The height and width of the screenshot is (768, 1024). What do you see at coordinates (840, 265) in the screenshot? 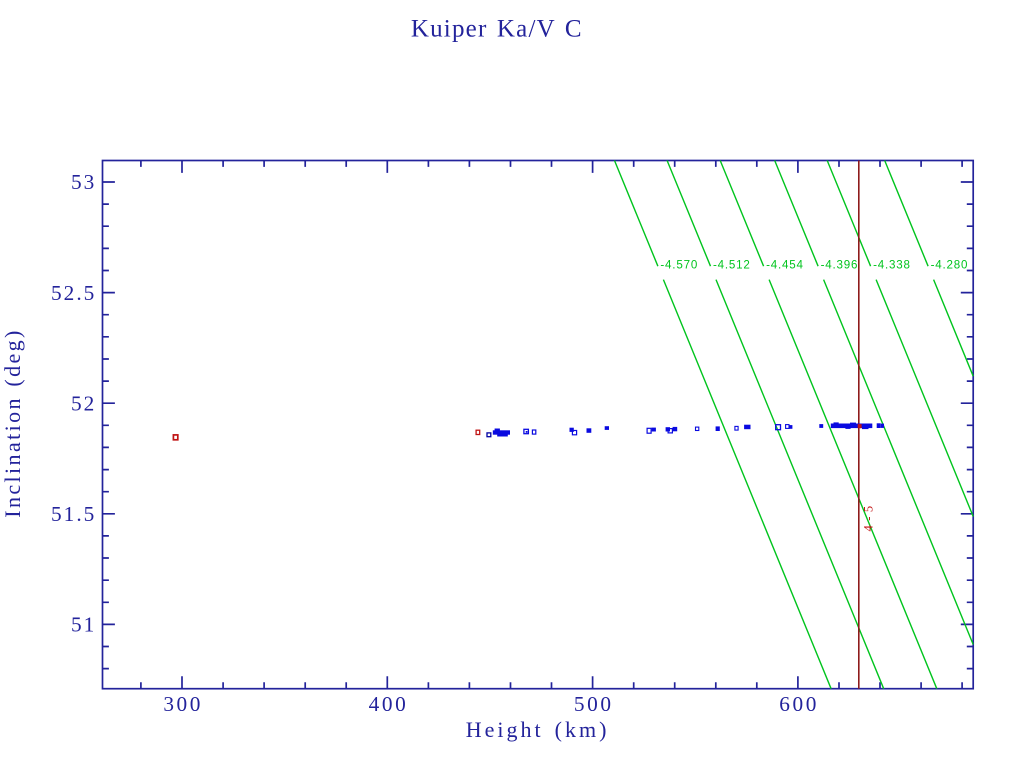
I see `svg-text: -4.396` at bounding box center [840, 265].